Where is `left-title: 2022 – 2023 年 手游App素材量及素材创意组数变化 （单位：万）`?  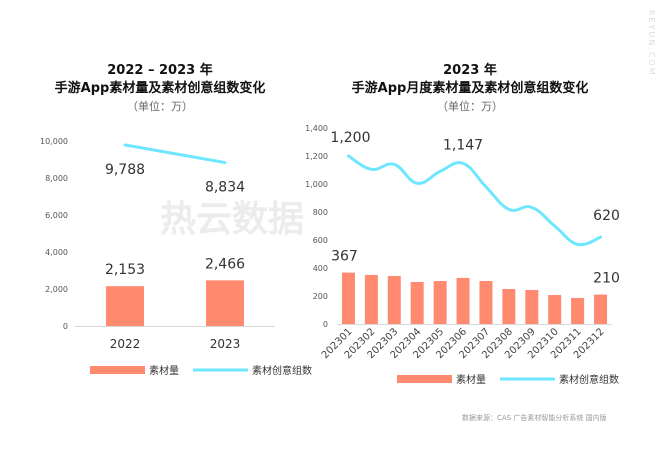
left-title: 2022 – 2023 年 手游App素材量及素材创意组数变化 （单位：万） is located at coordinates (160, 89).